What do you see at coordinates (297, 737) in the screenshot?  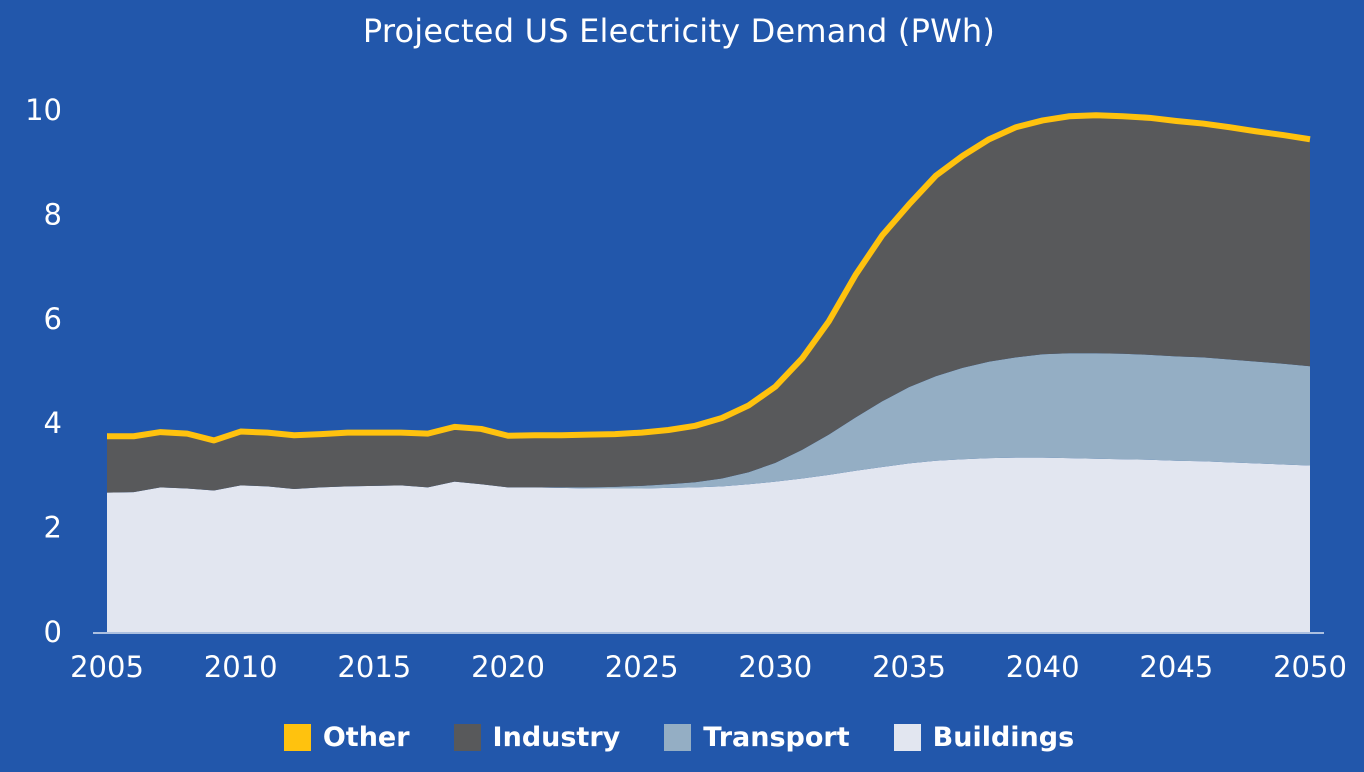 I see `legend-swatch-other` at bounding box center [297, 737].